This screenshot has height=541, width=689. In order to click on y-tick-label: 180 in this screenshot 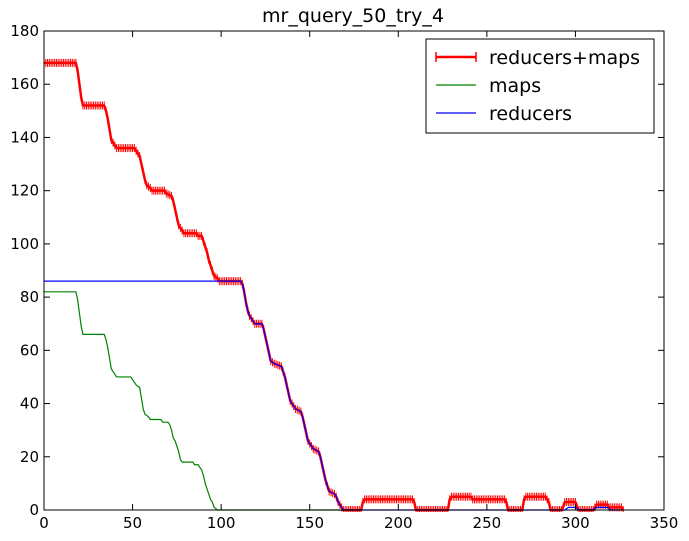, I will do `click(24, 31)`.